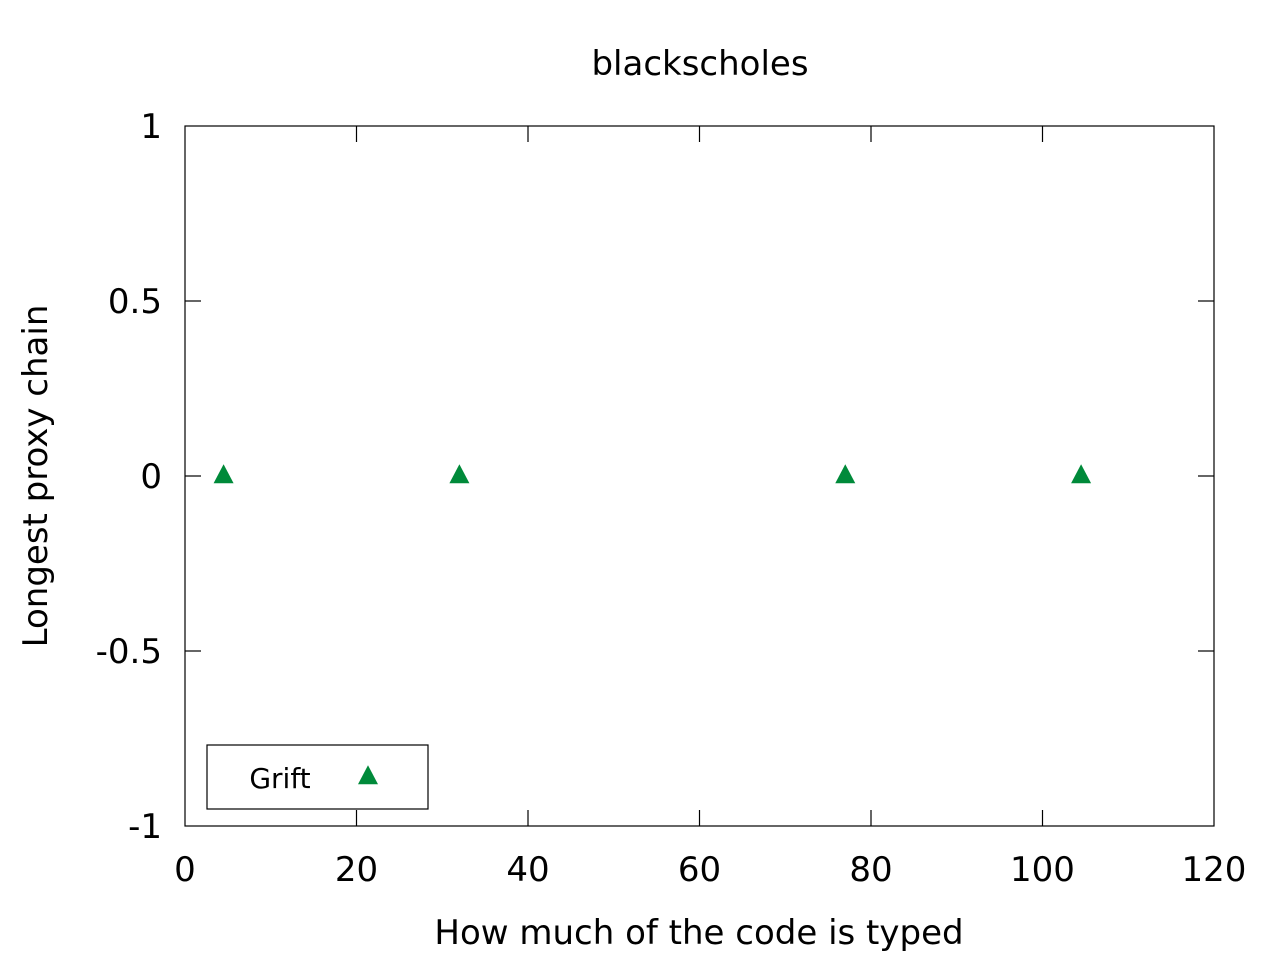  I want to click on x-tick-label: 80, so click(870, 870).